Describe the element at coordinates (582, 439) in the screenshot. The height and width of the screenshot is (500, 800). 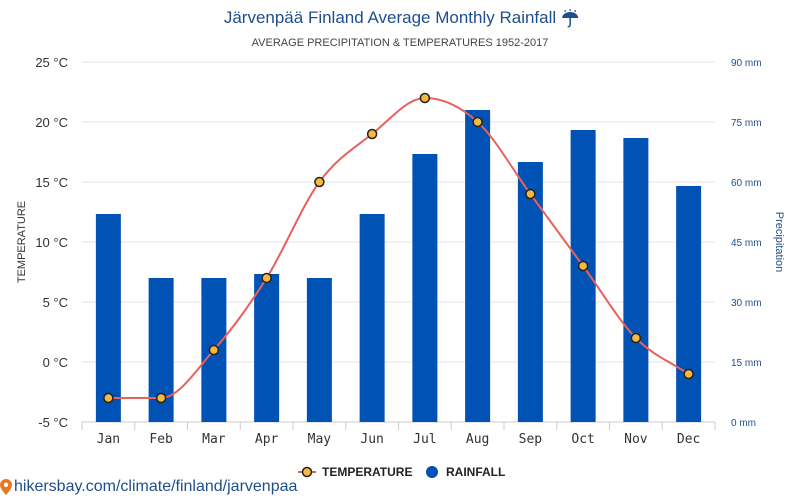
I see `x-tick-label: Oct` at that location.